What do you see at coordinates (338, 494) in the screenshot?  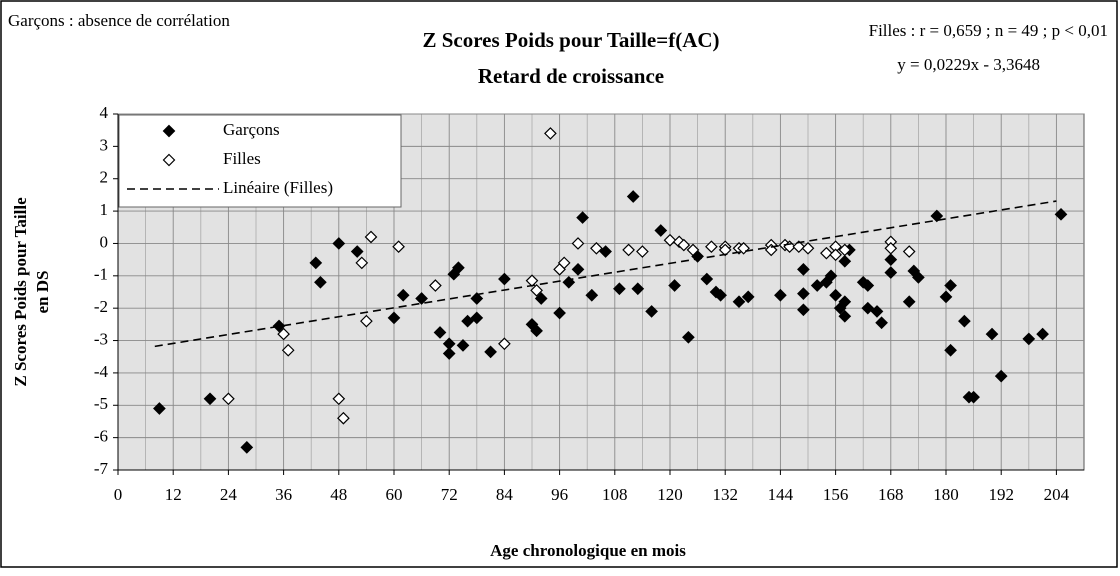 I see `x-tick-label: 48` at bounding box center [338, 494].